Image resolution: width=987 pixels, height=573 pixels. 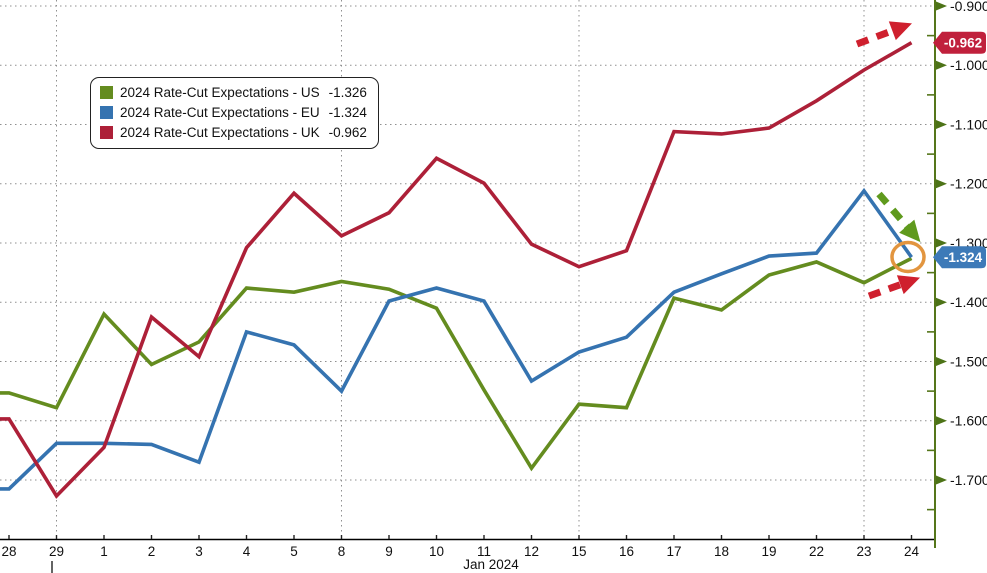 I want to click on x-tick-label: 8, so click(x=342, y=551).